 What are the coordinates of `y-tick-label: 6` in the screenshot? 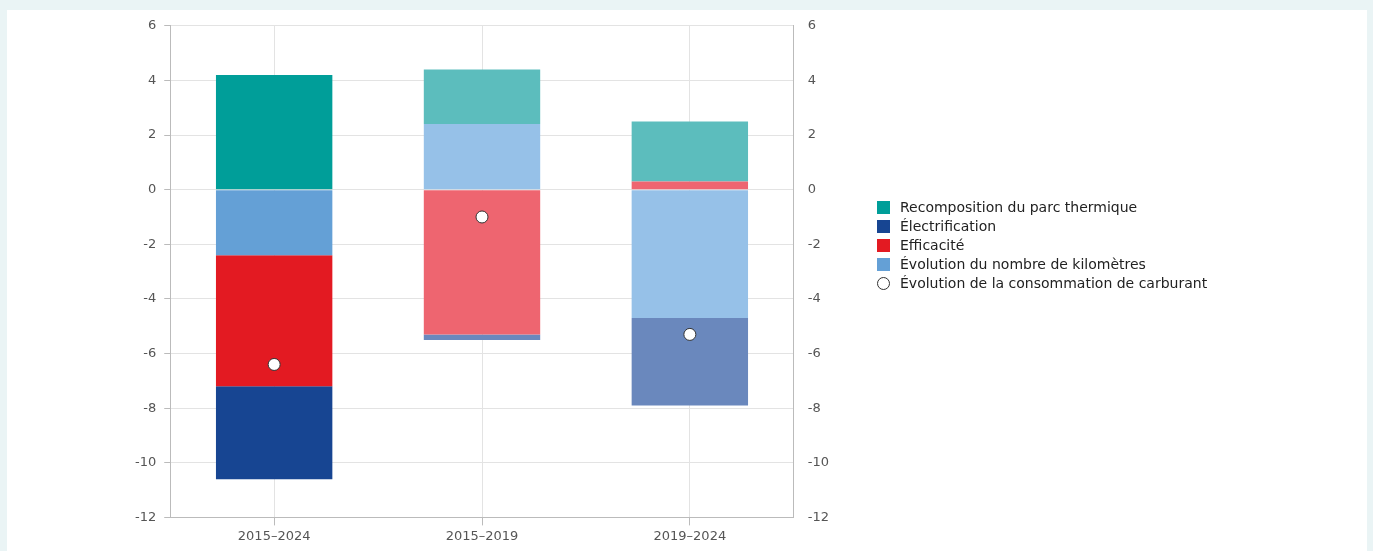 It's located at (152, 25).